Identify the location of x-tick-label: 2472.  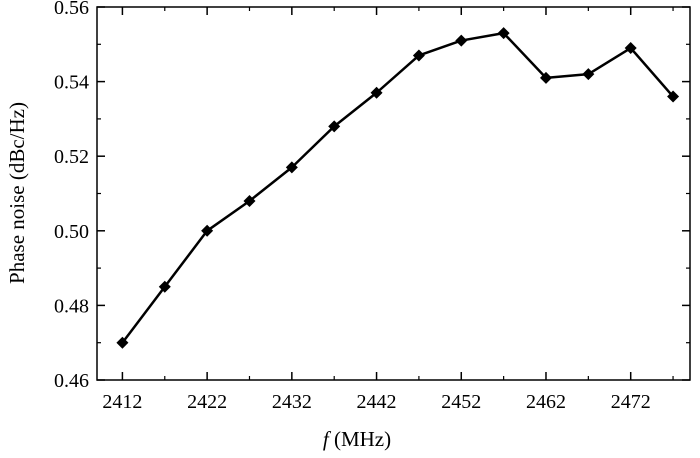
(631, 402).